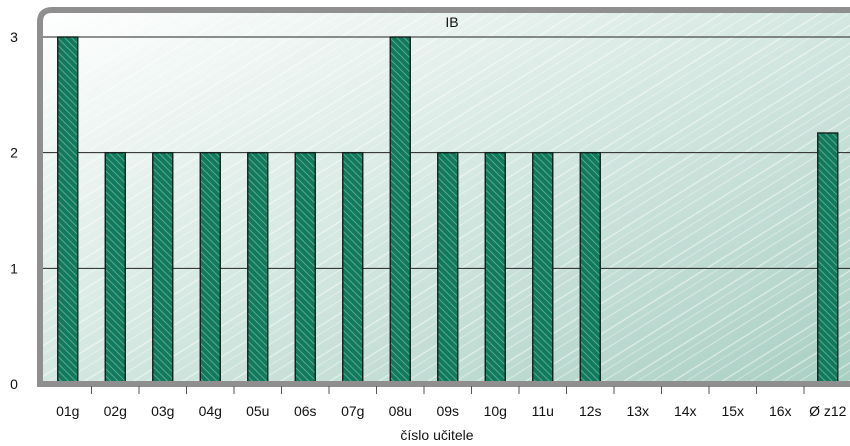  Describe the element at coordinates (495, 268) in the screenshot. I see `bar-10g` at that location.